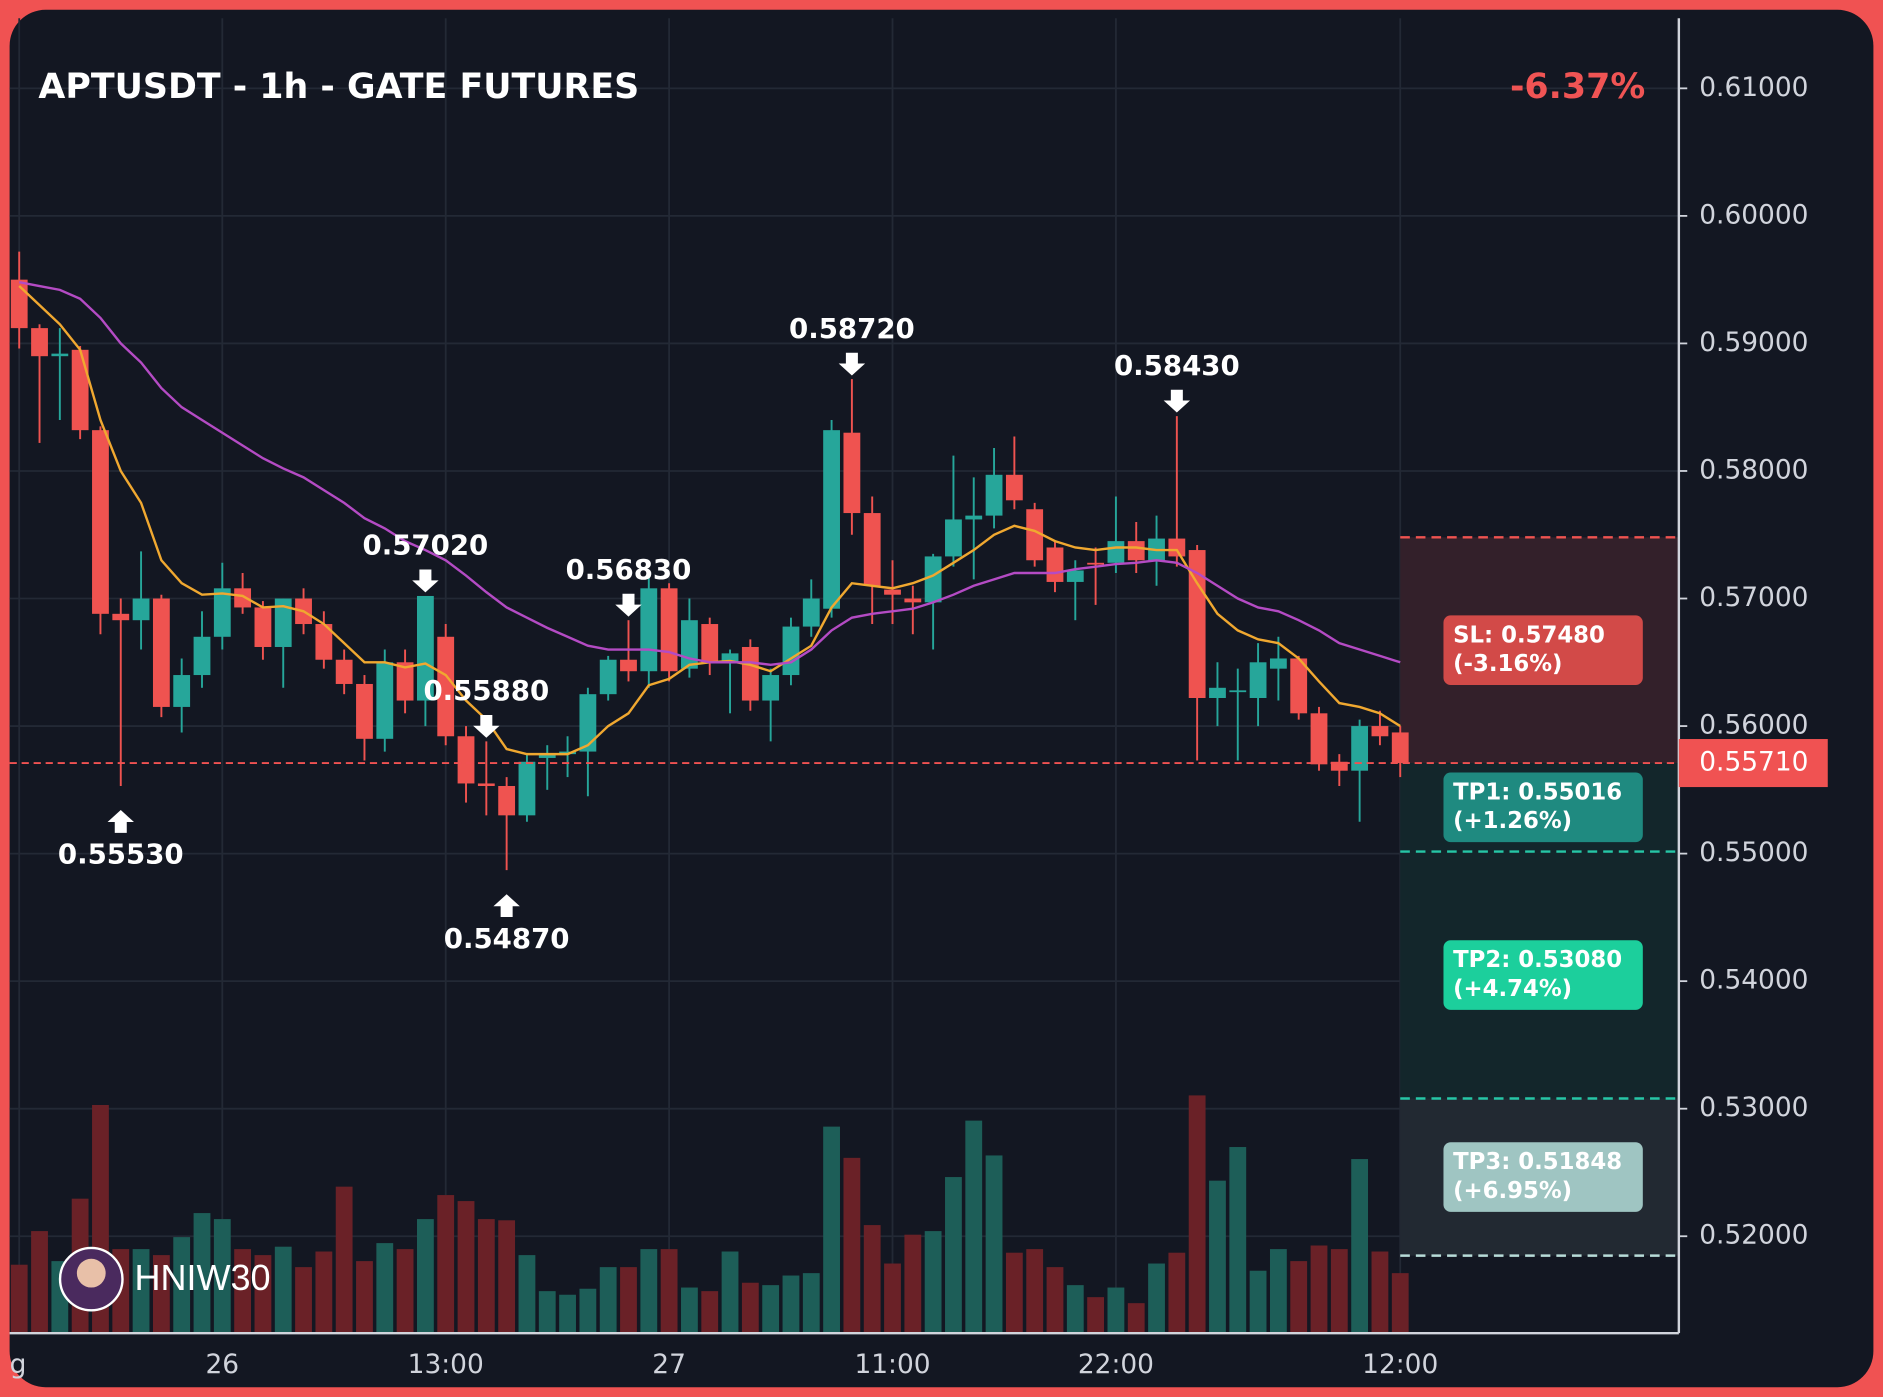 The width and height of the screenshot is (1883, 1397). I want to click on pivot-label: 0.55880, so click(486, 690).